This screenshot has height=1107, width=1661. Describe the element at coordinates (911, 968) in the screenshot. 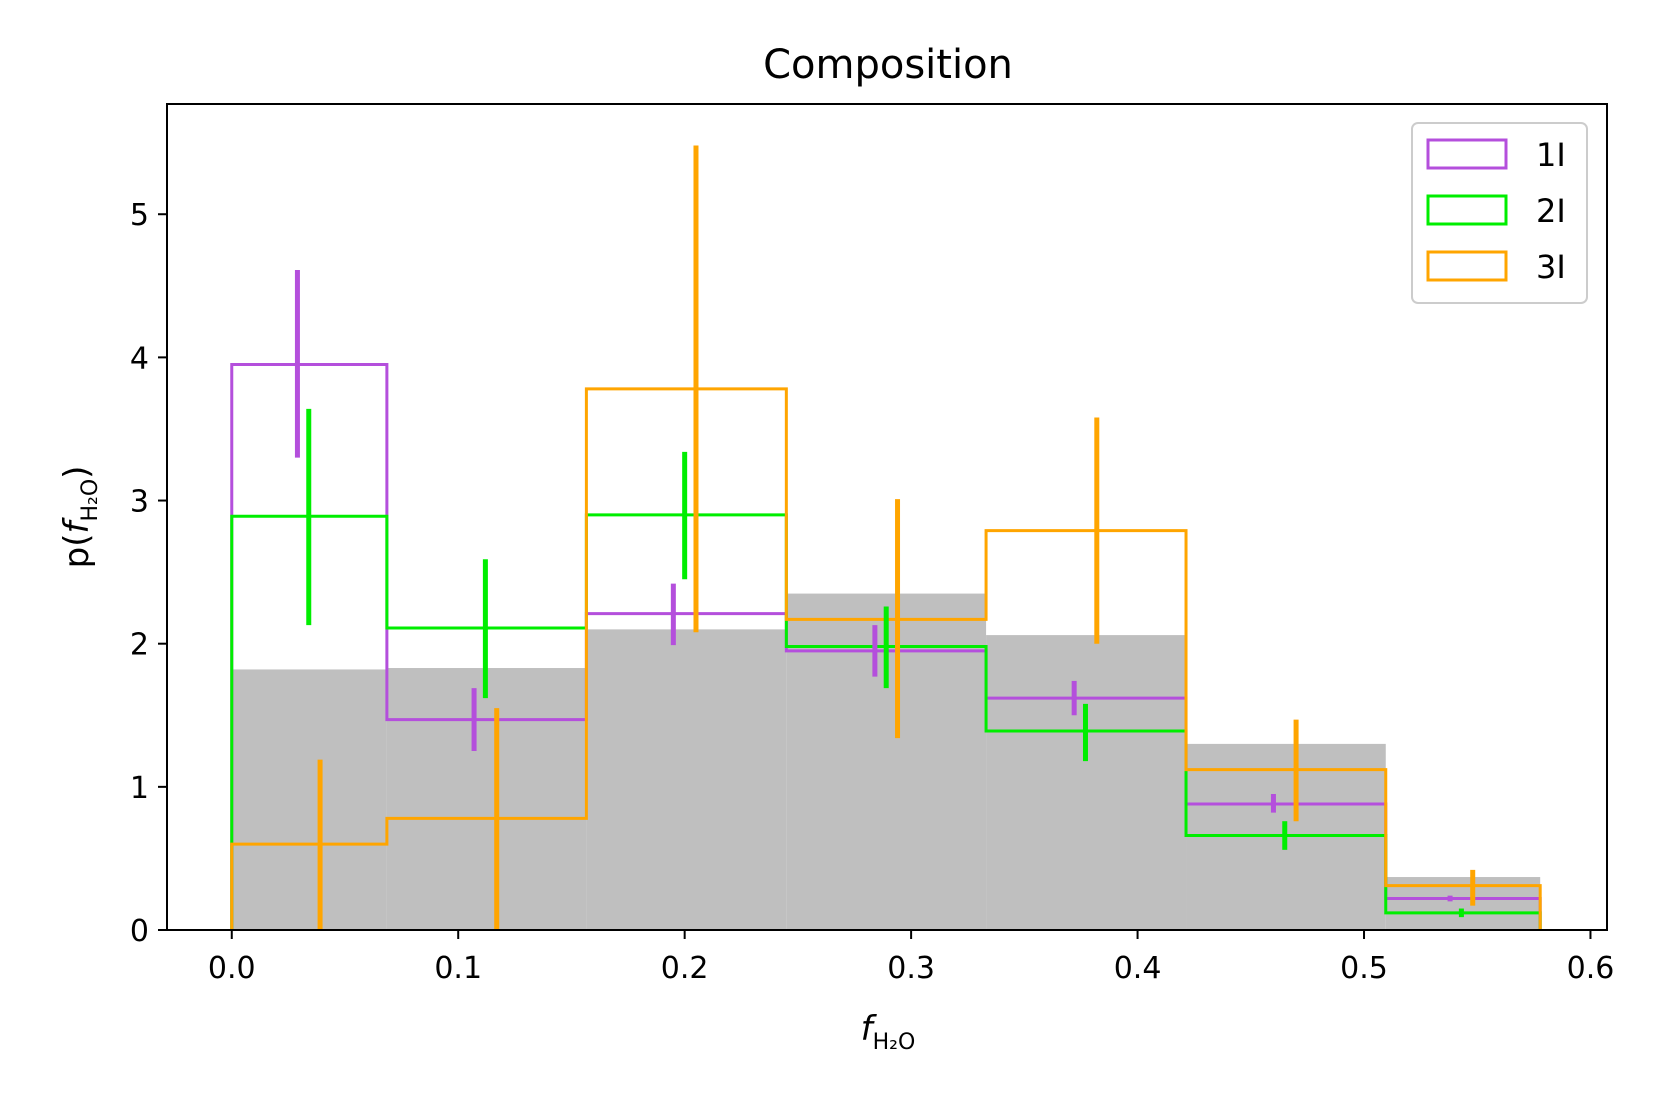

I see `x-tick-label-3: 0.3` at that location.